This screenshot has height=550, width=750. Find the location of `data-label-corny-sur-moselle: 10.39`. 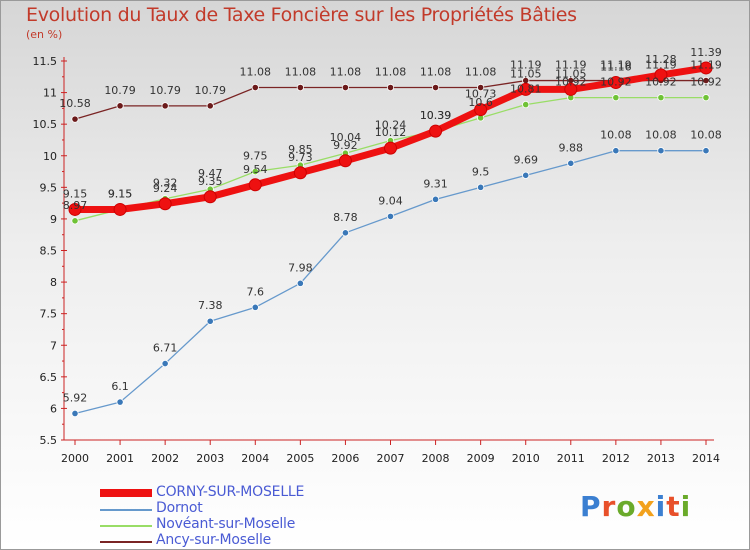

data-label-corny-sur-moselle: 10.39 is located at coordinates (436, 115).